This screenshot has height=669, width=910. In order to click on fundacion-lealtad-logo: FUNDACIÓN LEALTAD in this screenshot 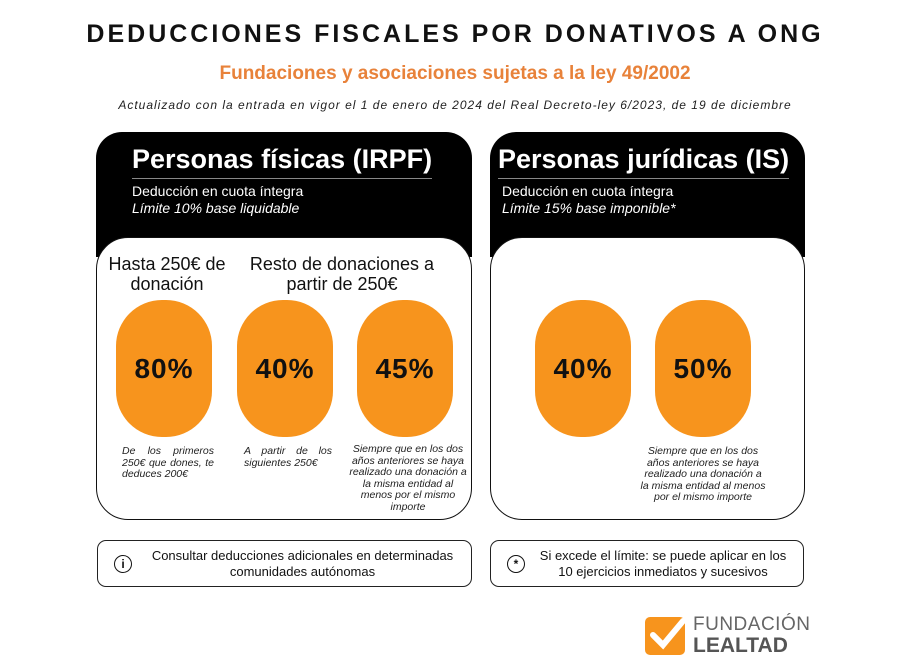, I will do `click(728, 635)`.